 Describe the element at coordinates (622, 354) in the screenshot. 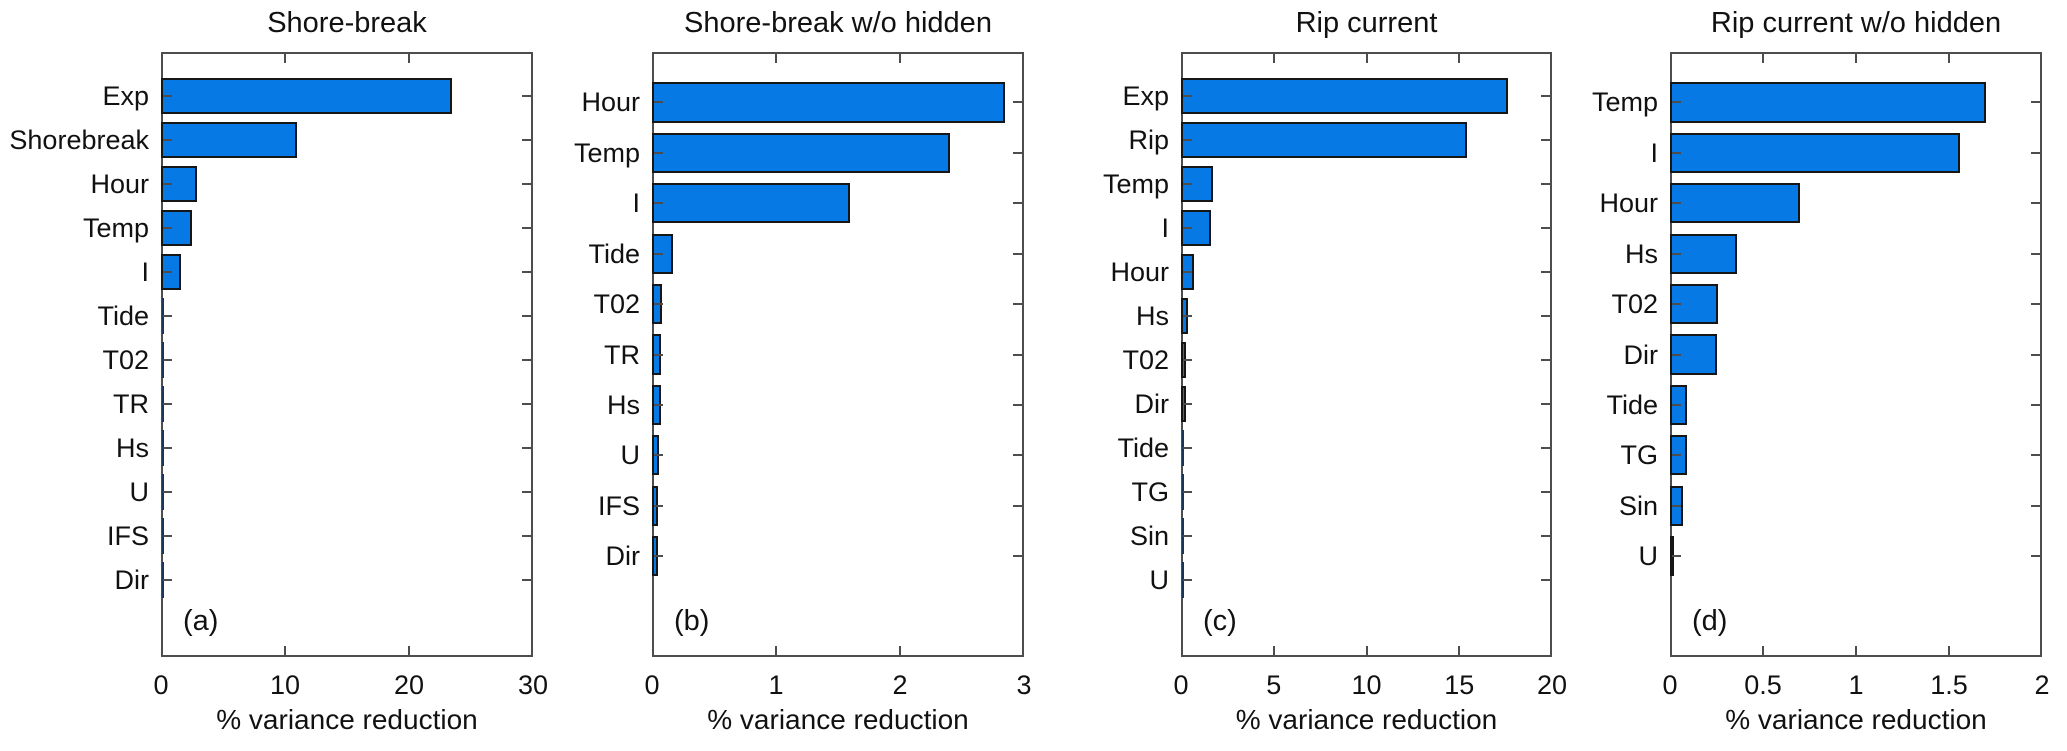

I see `ytick-label-tr: TR` at that location.